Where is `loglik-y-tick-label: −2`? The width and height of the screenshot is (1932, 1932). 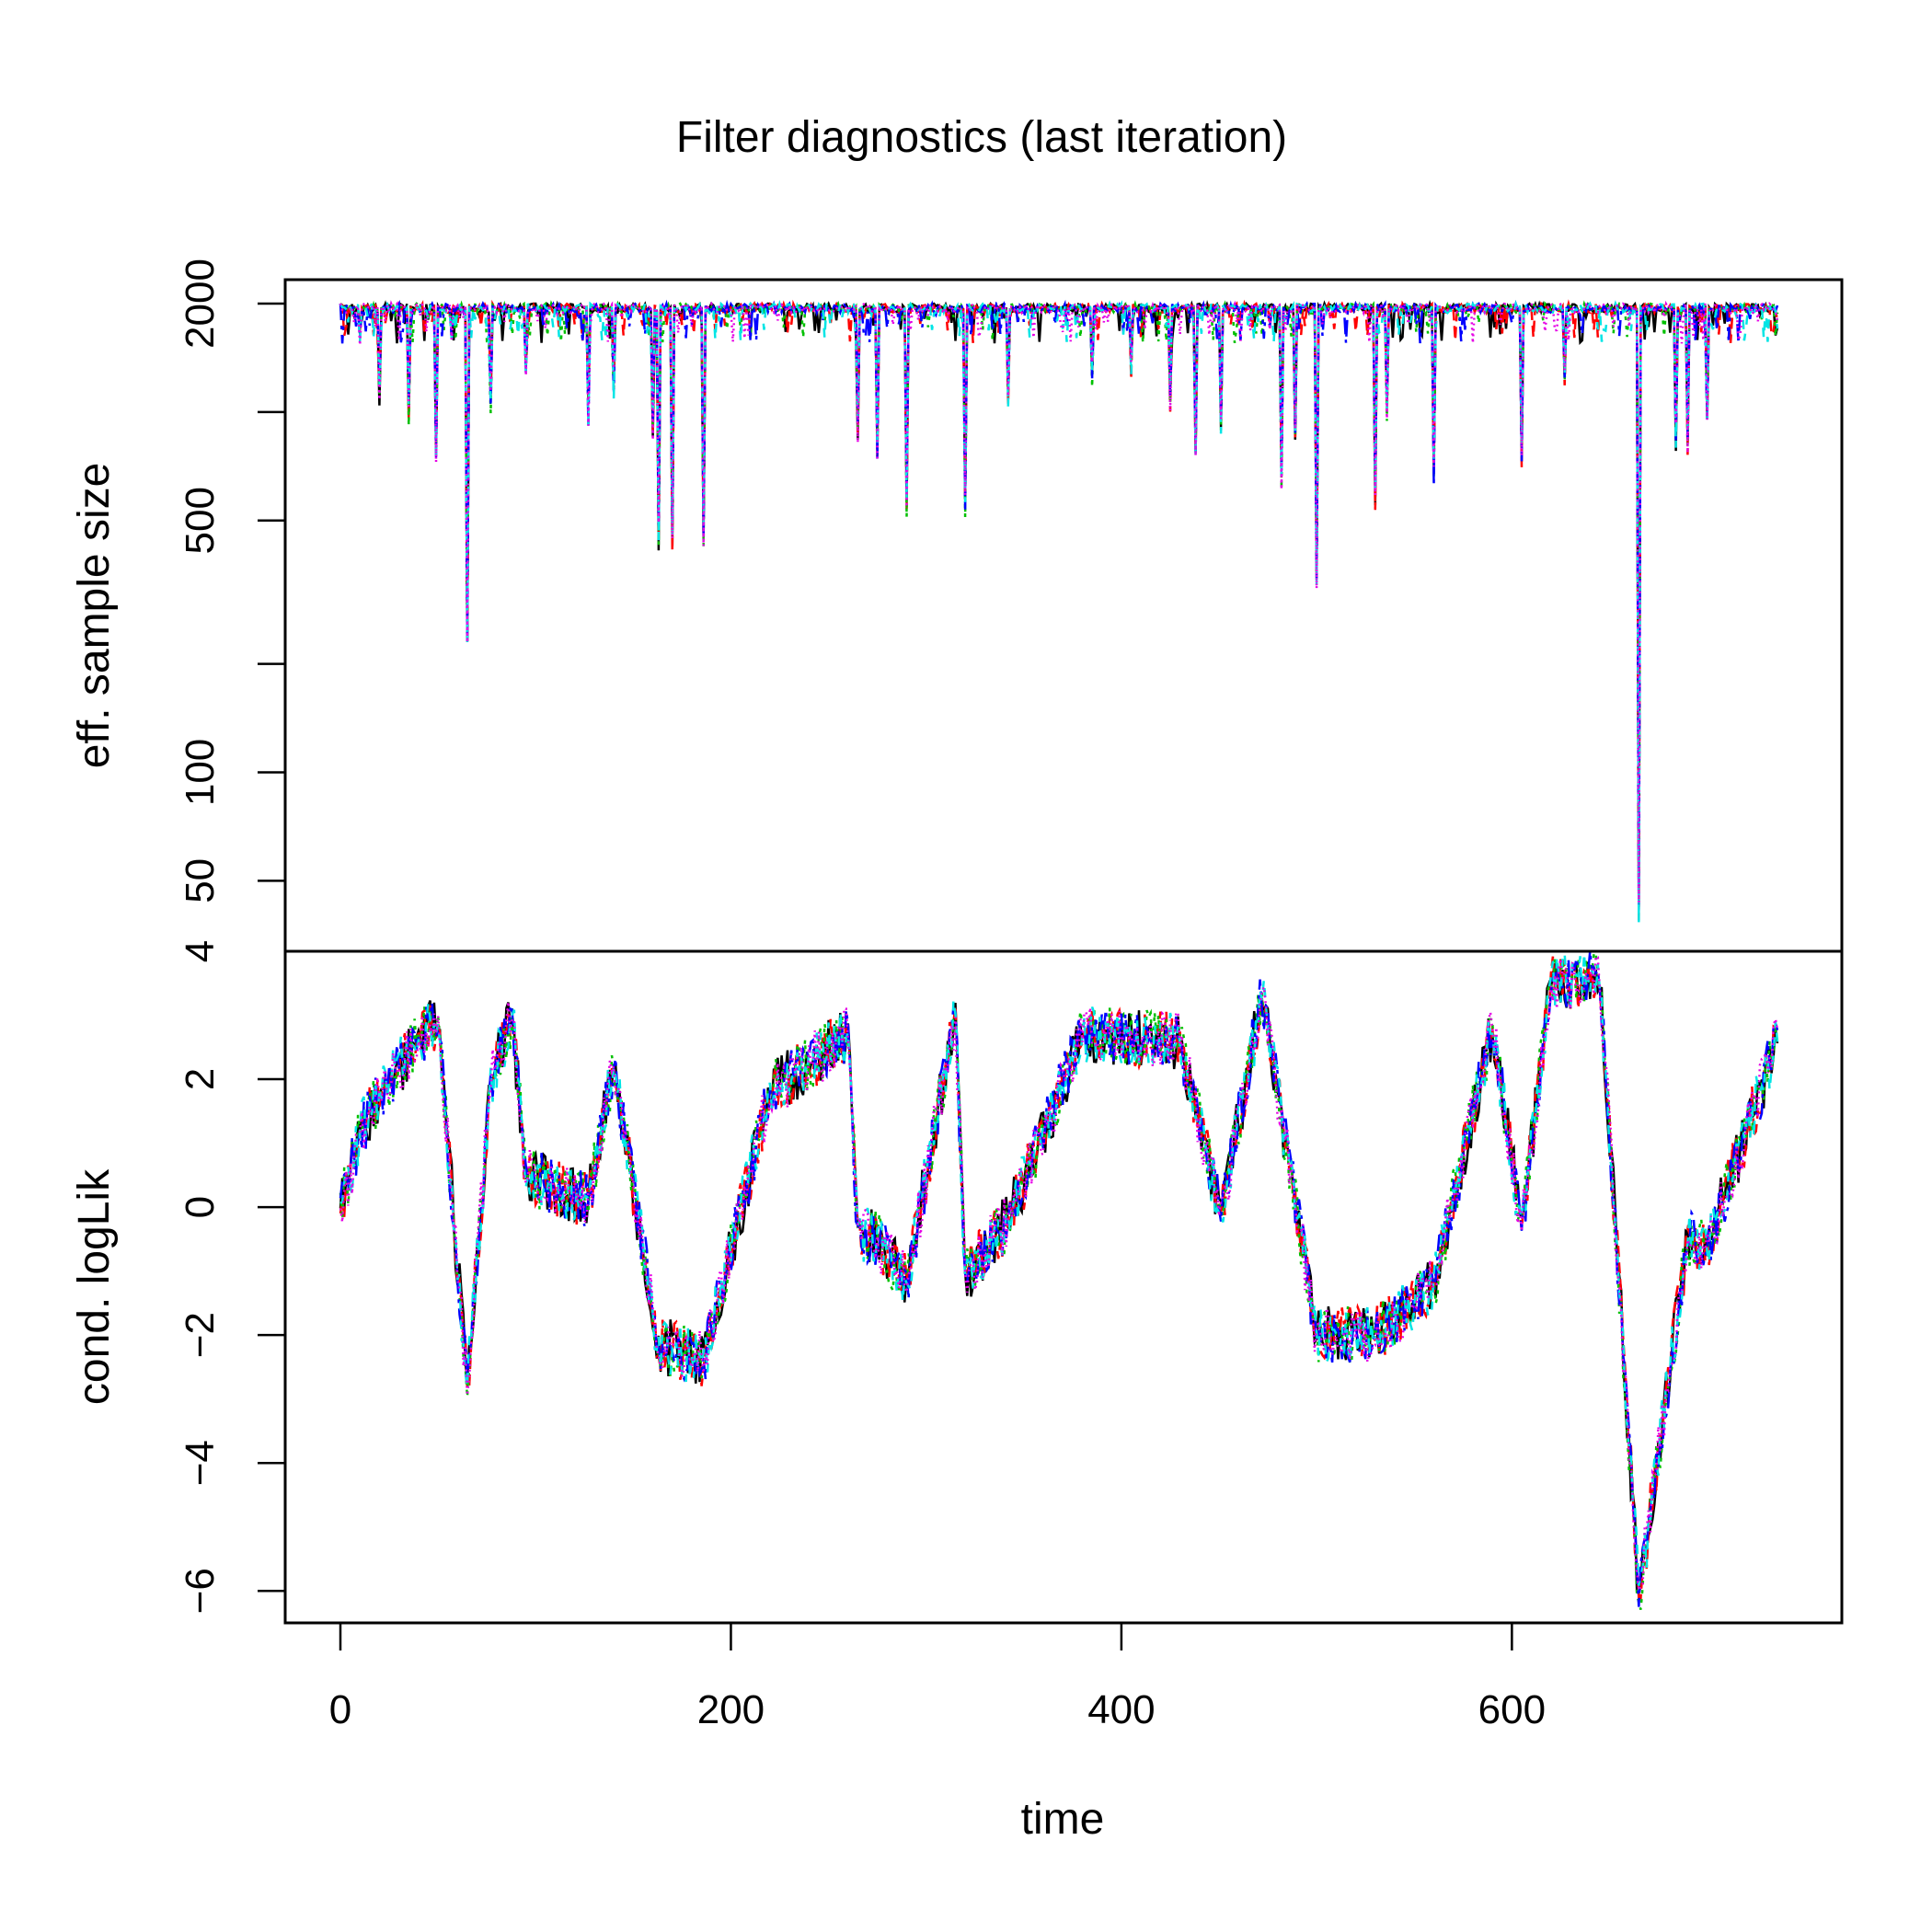
loglik-y-tick-label: −2 is located at coordinates (200, 1335).